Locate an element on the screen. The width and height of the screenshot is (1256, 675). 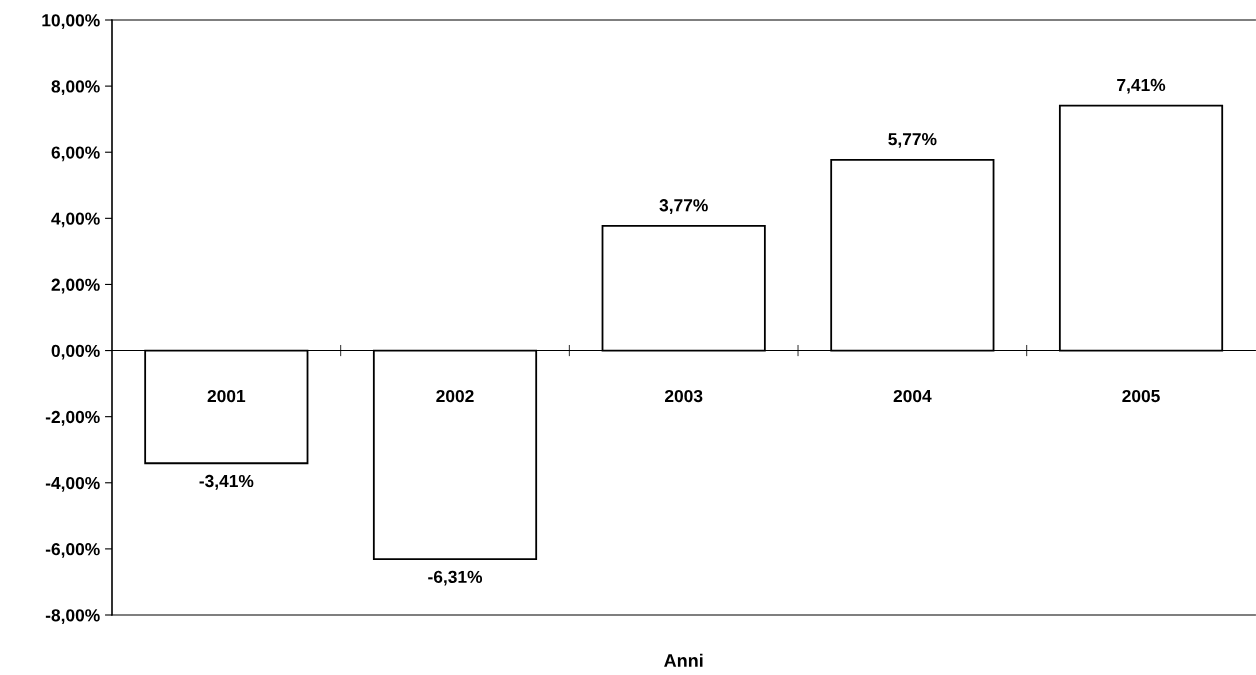
y-tick-label: -4,00% is located at coordinates (72, 484).